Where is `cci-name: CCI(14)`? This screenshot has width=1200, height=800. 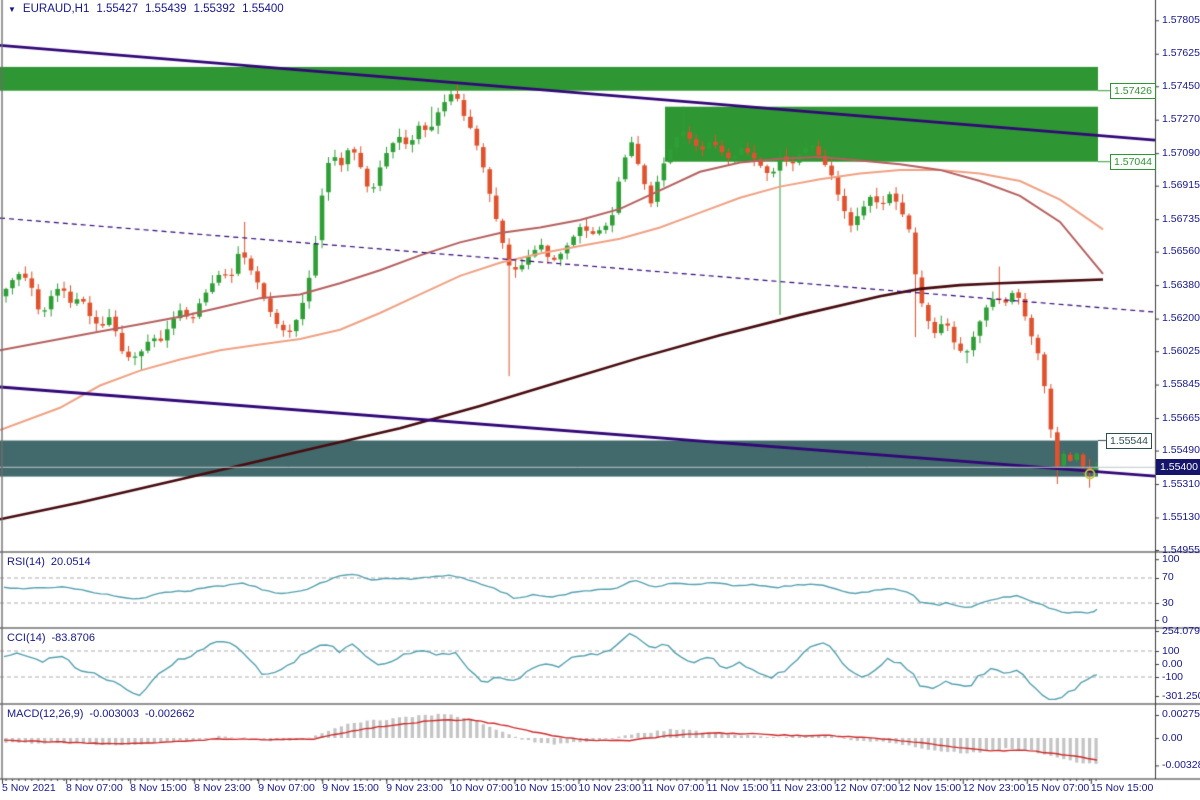
cci-name: CCI(14) is located at coordinates (26, 638).